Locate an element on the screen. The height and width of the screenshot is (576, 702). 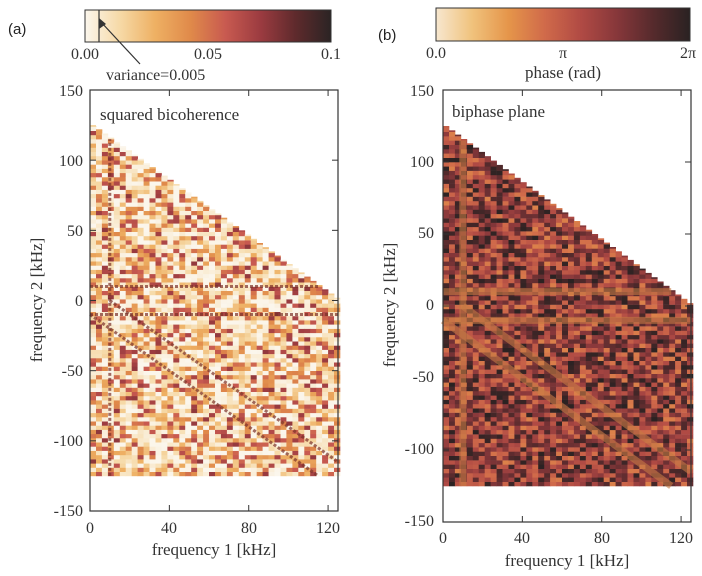
colorbar-a-tick-0: 0.00 is located at coordinates (85, 54).